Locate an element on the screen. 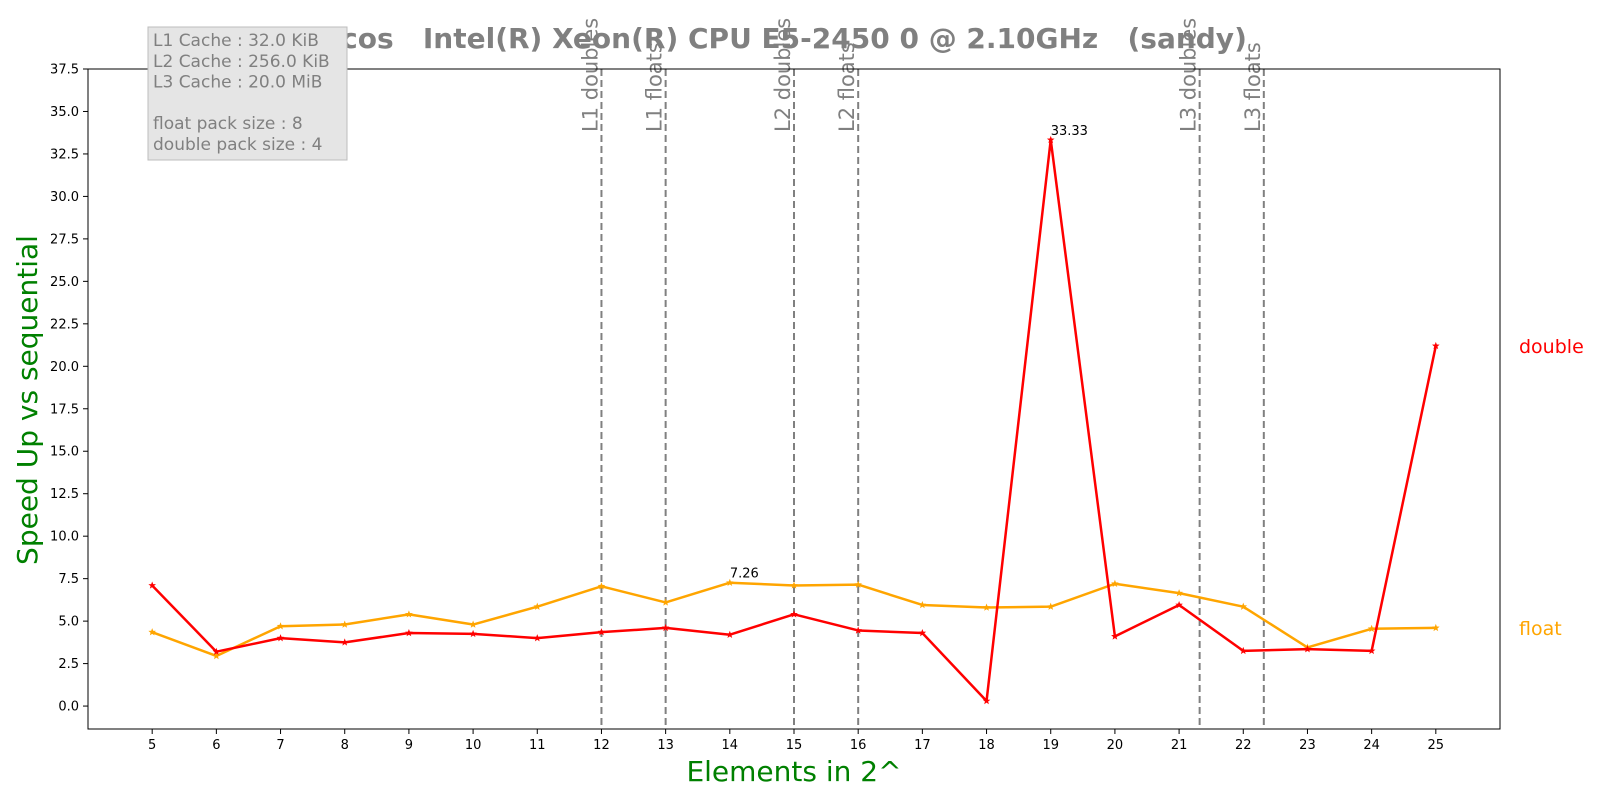 The image size is (1600, 800). y-tick-label: 30.0 is located at coordinates (64, 197).